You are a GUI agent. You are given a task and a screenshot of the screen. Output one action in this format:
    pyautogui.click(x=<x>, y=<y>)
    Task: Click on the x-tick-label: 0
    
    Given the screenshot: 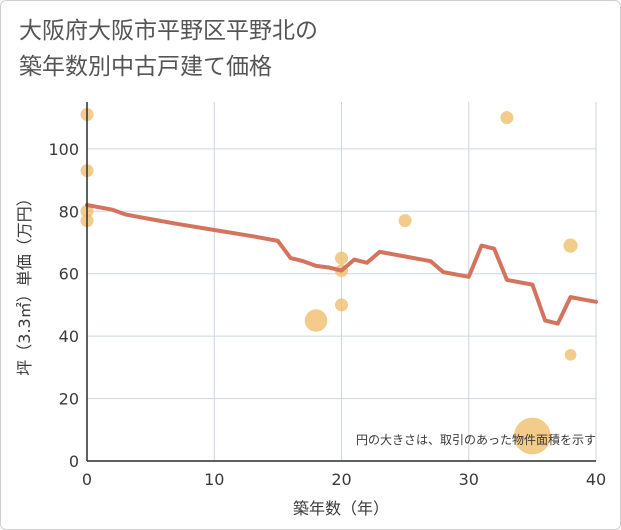 What is the action you would take?
    pyautogui.click(x=87, y=479)
    